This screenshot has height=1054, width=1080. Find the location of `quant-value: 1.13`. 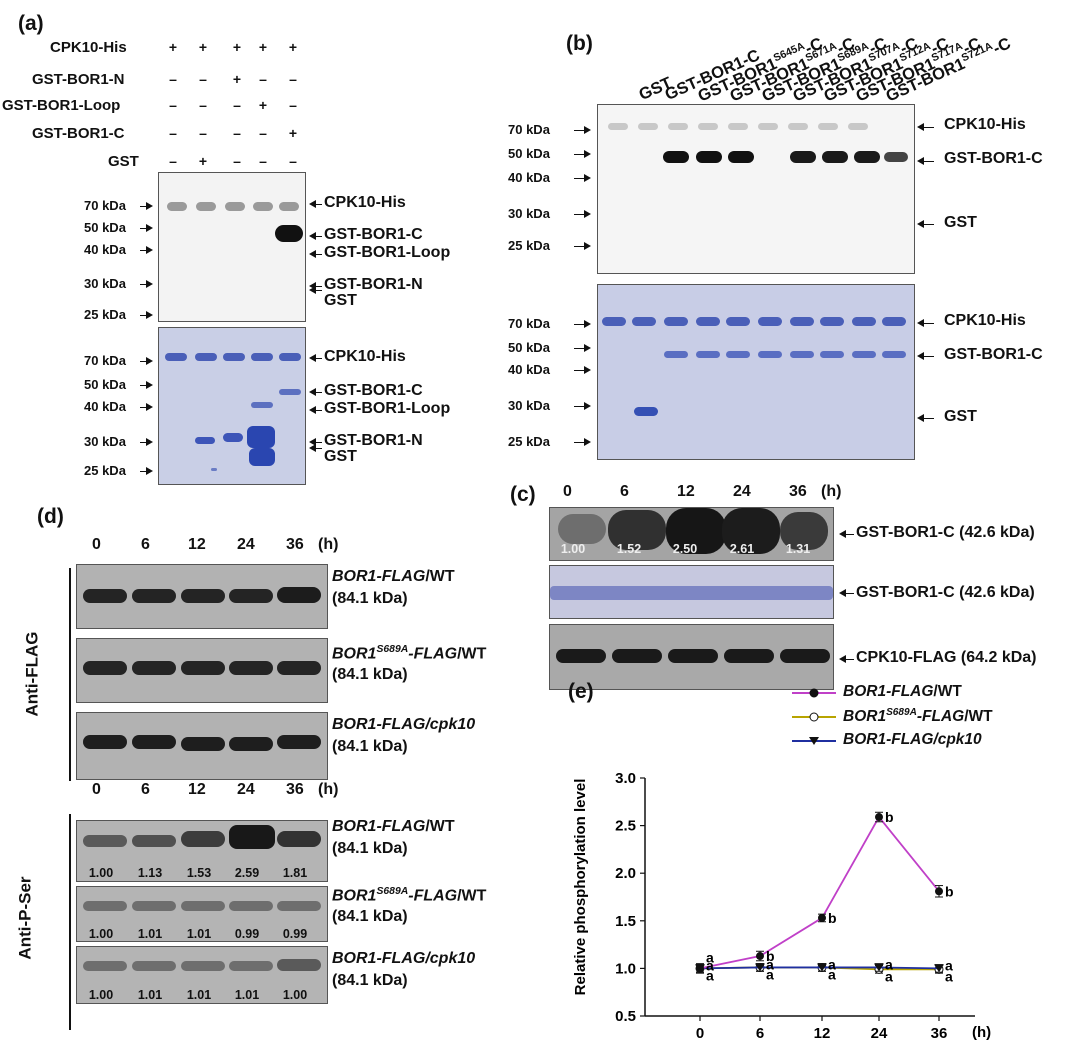

quant-value: 1.13 is located at coordinates (150, 873).